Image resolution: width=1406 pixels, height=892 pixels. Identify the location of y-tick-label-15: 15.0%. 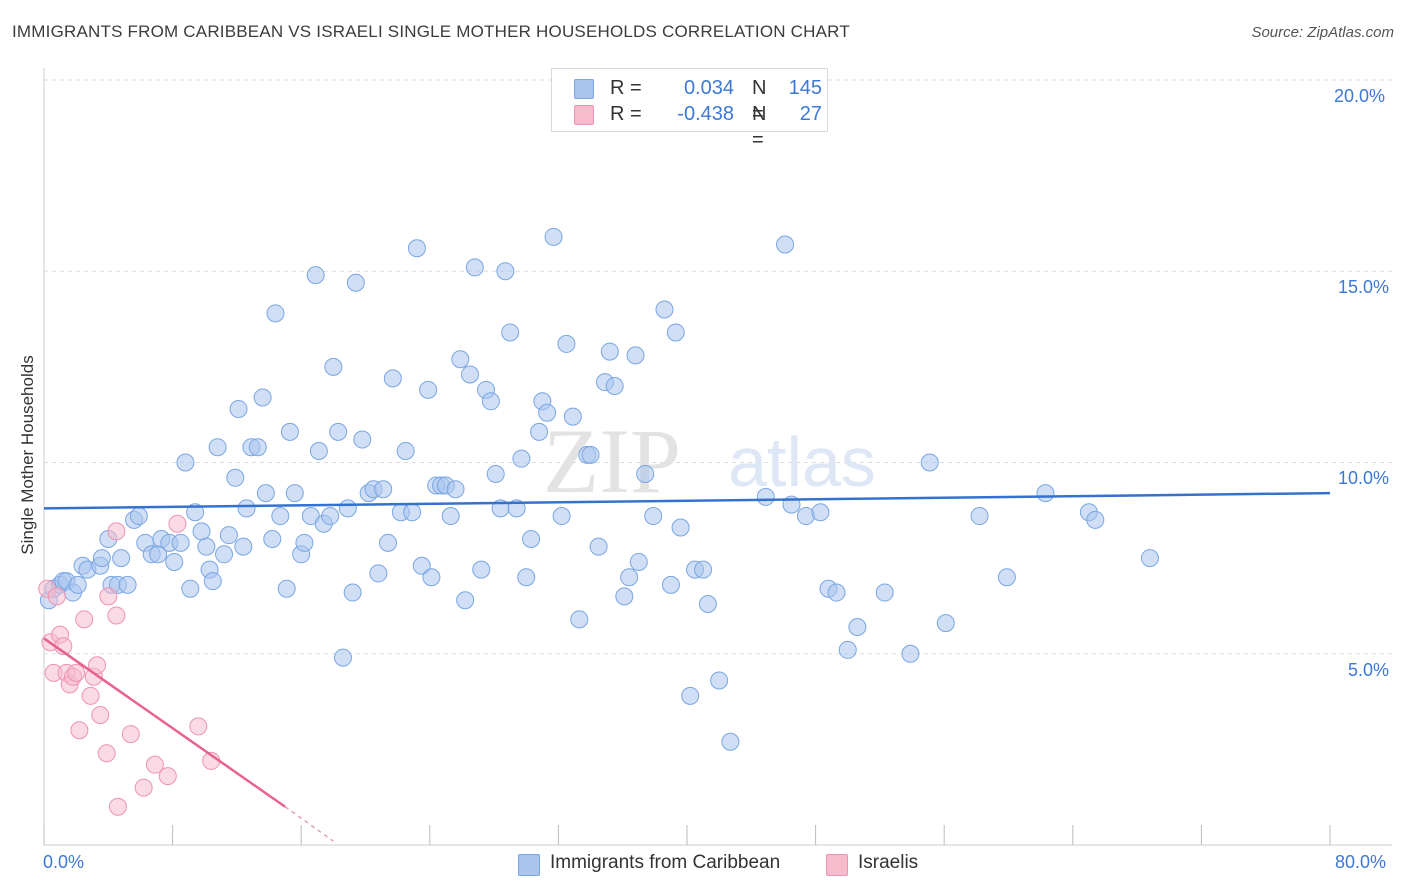
(1364, 287).